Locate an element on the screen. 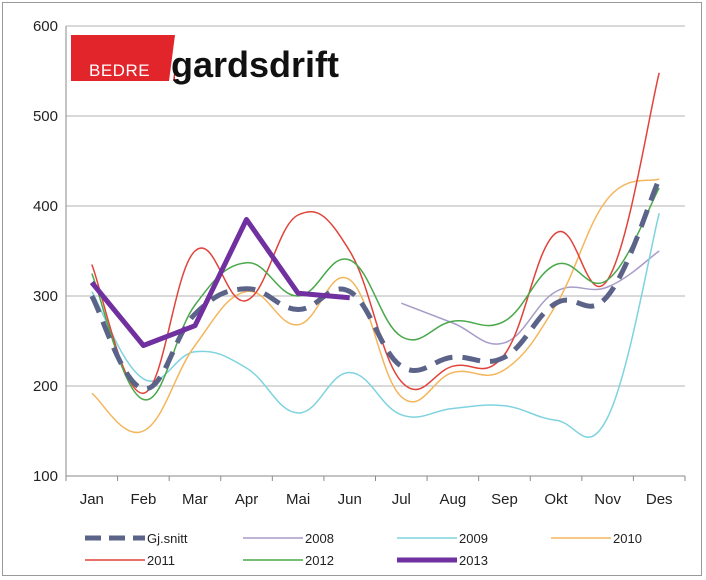 The height and width of the screenshot is (580, 706). legend-label-2008: 2008 is located at coordinates (319, 538).